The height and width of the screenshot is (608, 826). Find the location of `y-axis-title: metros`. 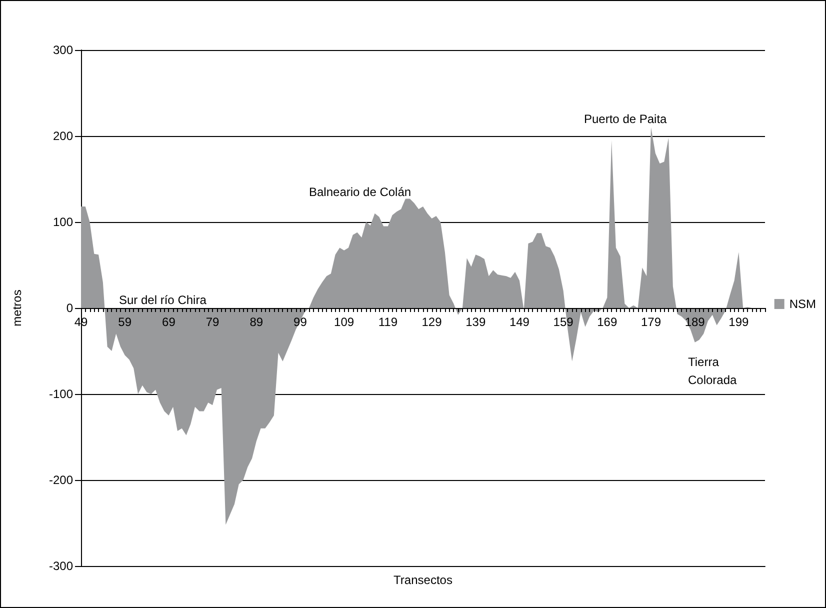

y-axis-title: metros is located at coordinates (17, 308).